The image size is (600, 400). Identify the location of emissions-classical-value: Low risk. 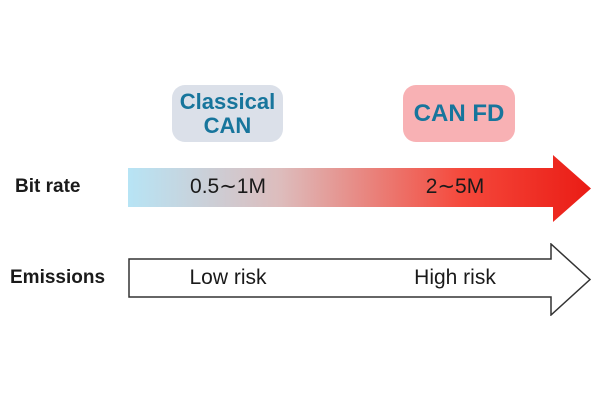
(228, 277).